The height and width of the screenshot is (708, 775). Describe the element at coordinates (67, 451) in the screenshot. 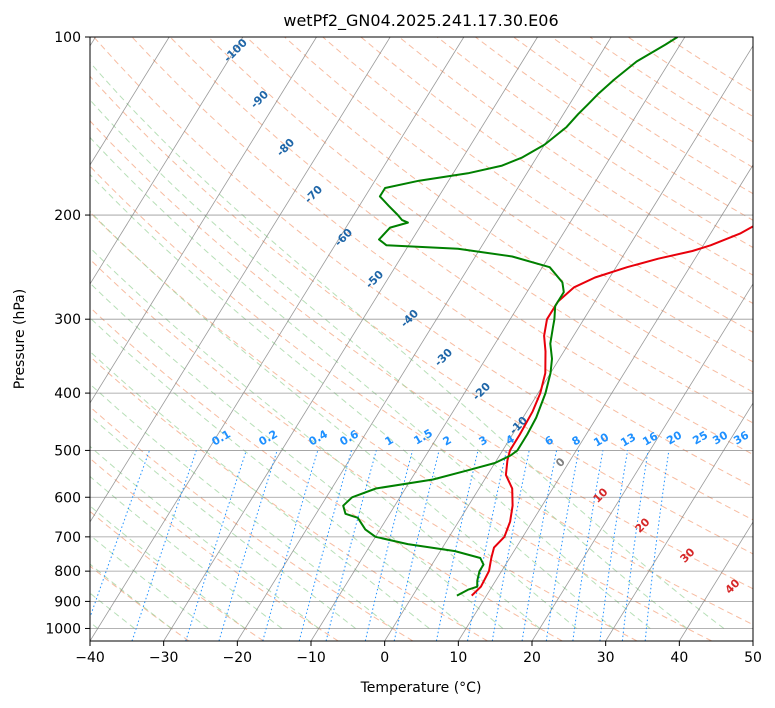

I see `y-tick-label: 500` at that location.